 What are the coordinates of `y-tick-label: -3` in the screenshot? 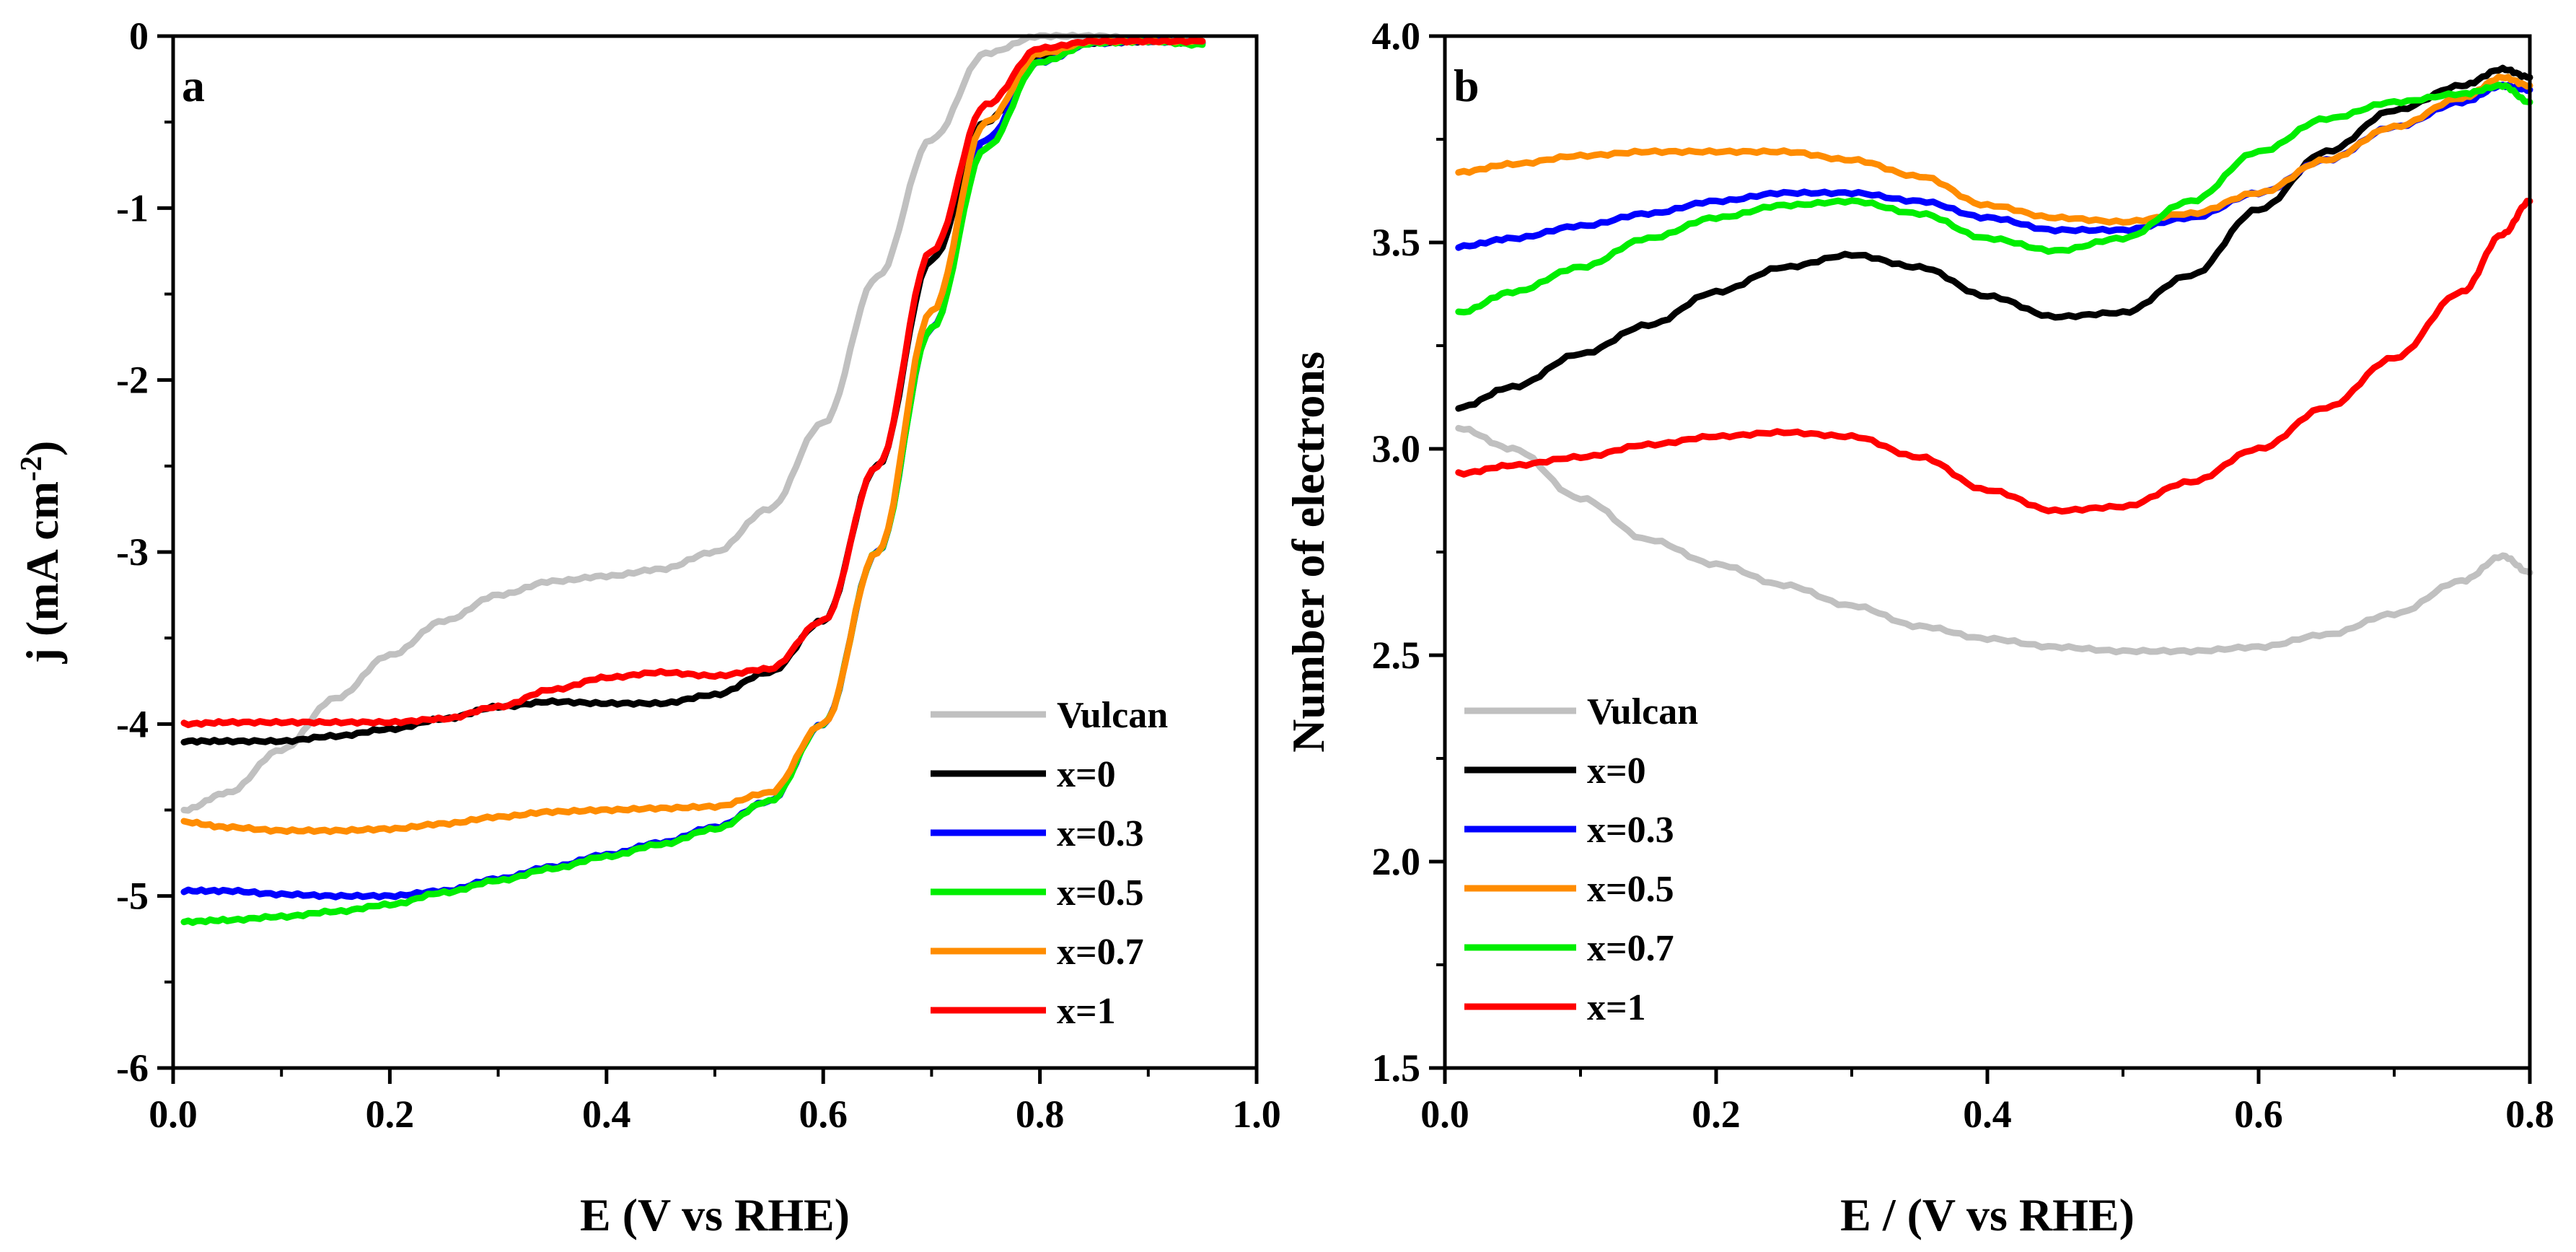 It's located at (132, 552).